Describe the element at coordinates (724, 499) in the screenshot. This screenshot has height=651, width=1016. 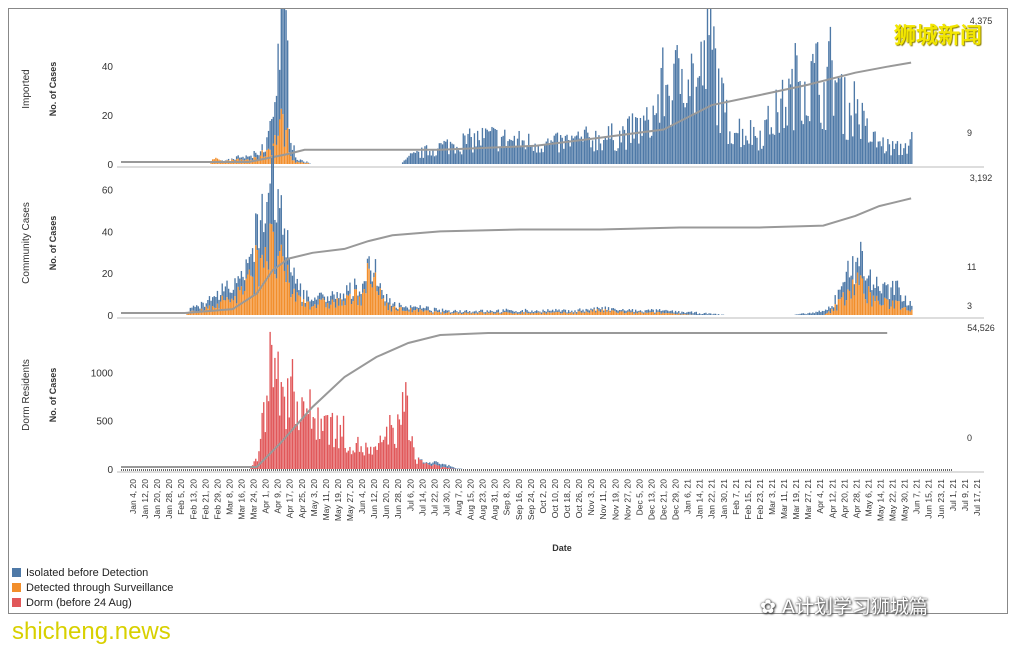
I see `x-tick-label: Jan 30, 21` at that location.